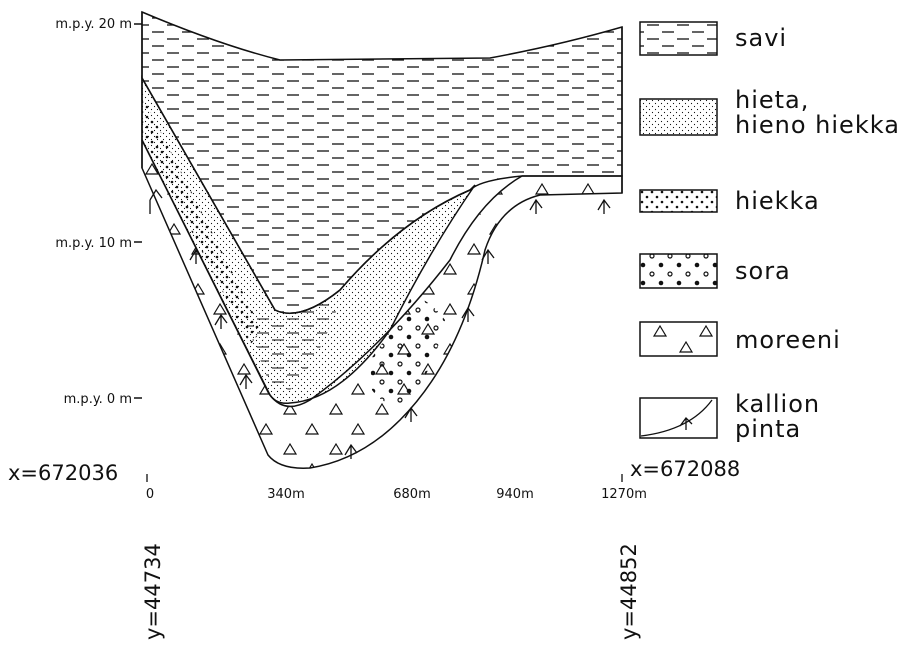 The width and height of the screenshot is (922, 653). Describe the element at coordinates (685, 469) in the screenshot. I see `coordinate-label: x=672088` at that location.